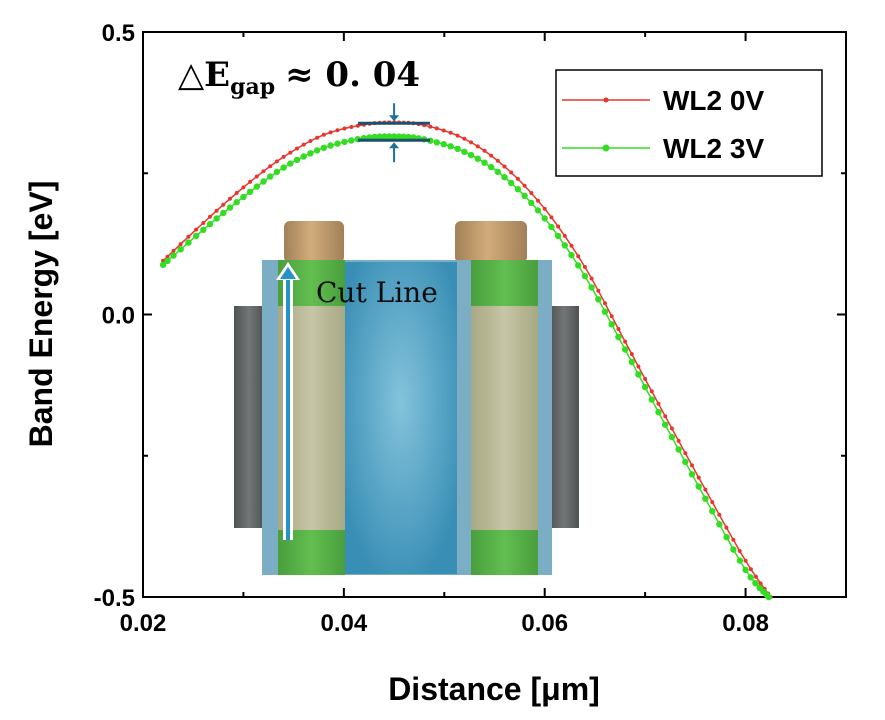 The height and width of the screenshot is (720, 885). I want to click on gap-annotation-text: △Egap ≈ 0. 04, so click(299, 77).